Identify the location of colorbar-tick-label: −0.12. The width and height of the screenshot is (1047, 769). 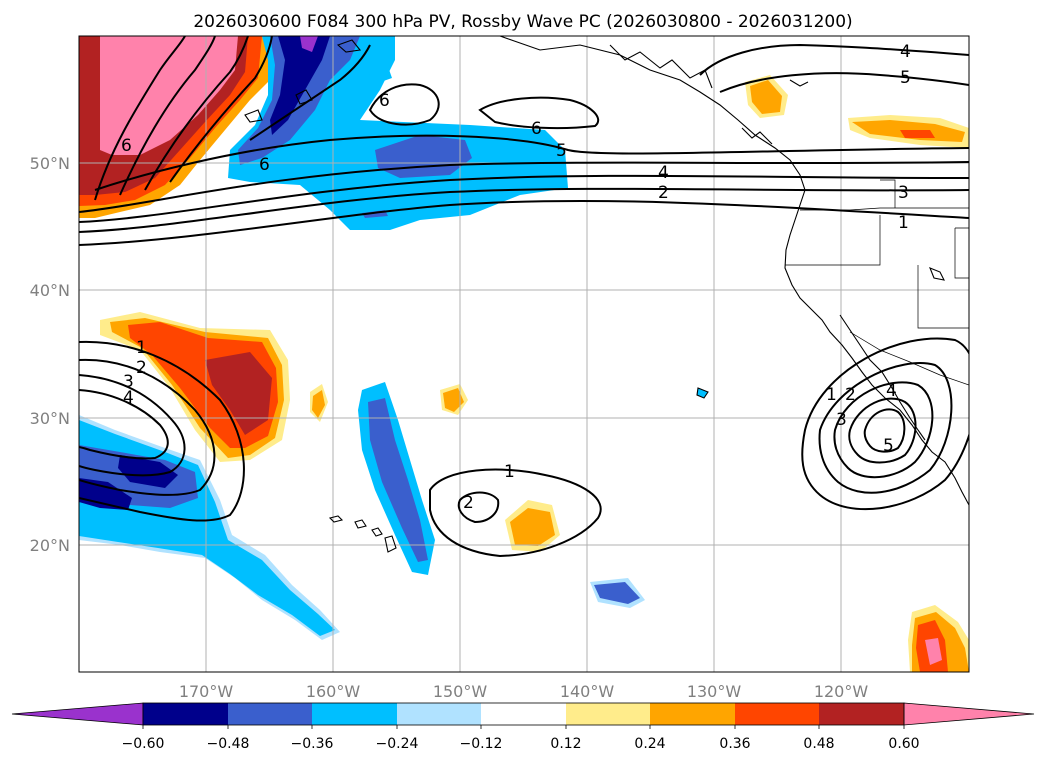
(481, 744).